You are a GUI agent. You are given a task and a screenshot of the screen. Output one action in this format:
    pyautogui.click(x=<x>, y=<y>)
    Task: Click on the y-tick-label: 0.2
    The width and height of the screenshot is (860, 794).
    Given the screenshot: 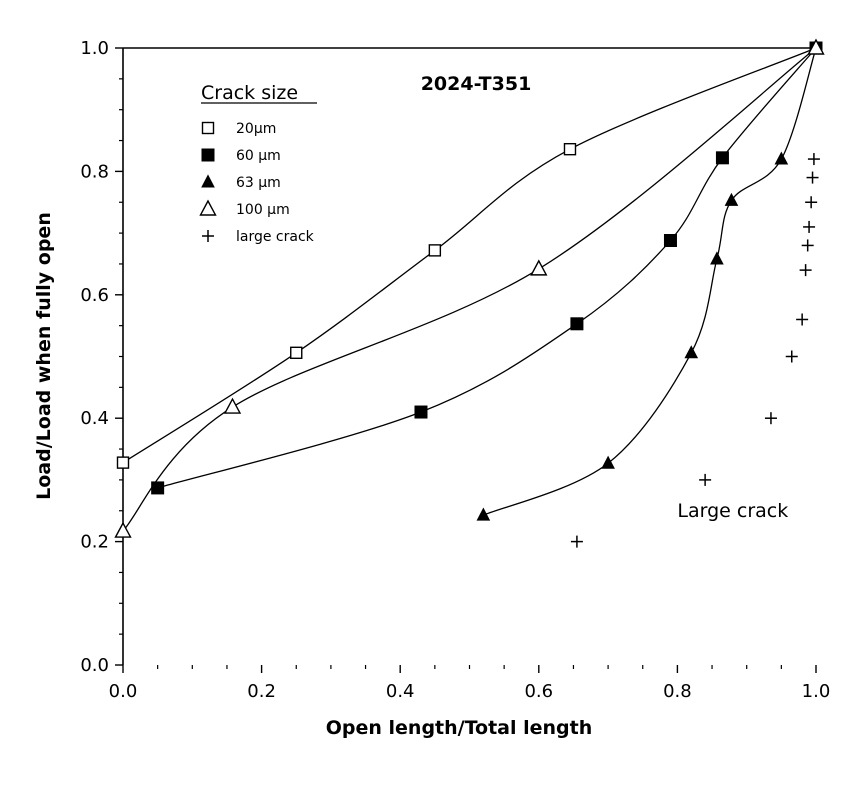 What is the action you would take?
    pyautogui.click(x=94, y=542)
    